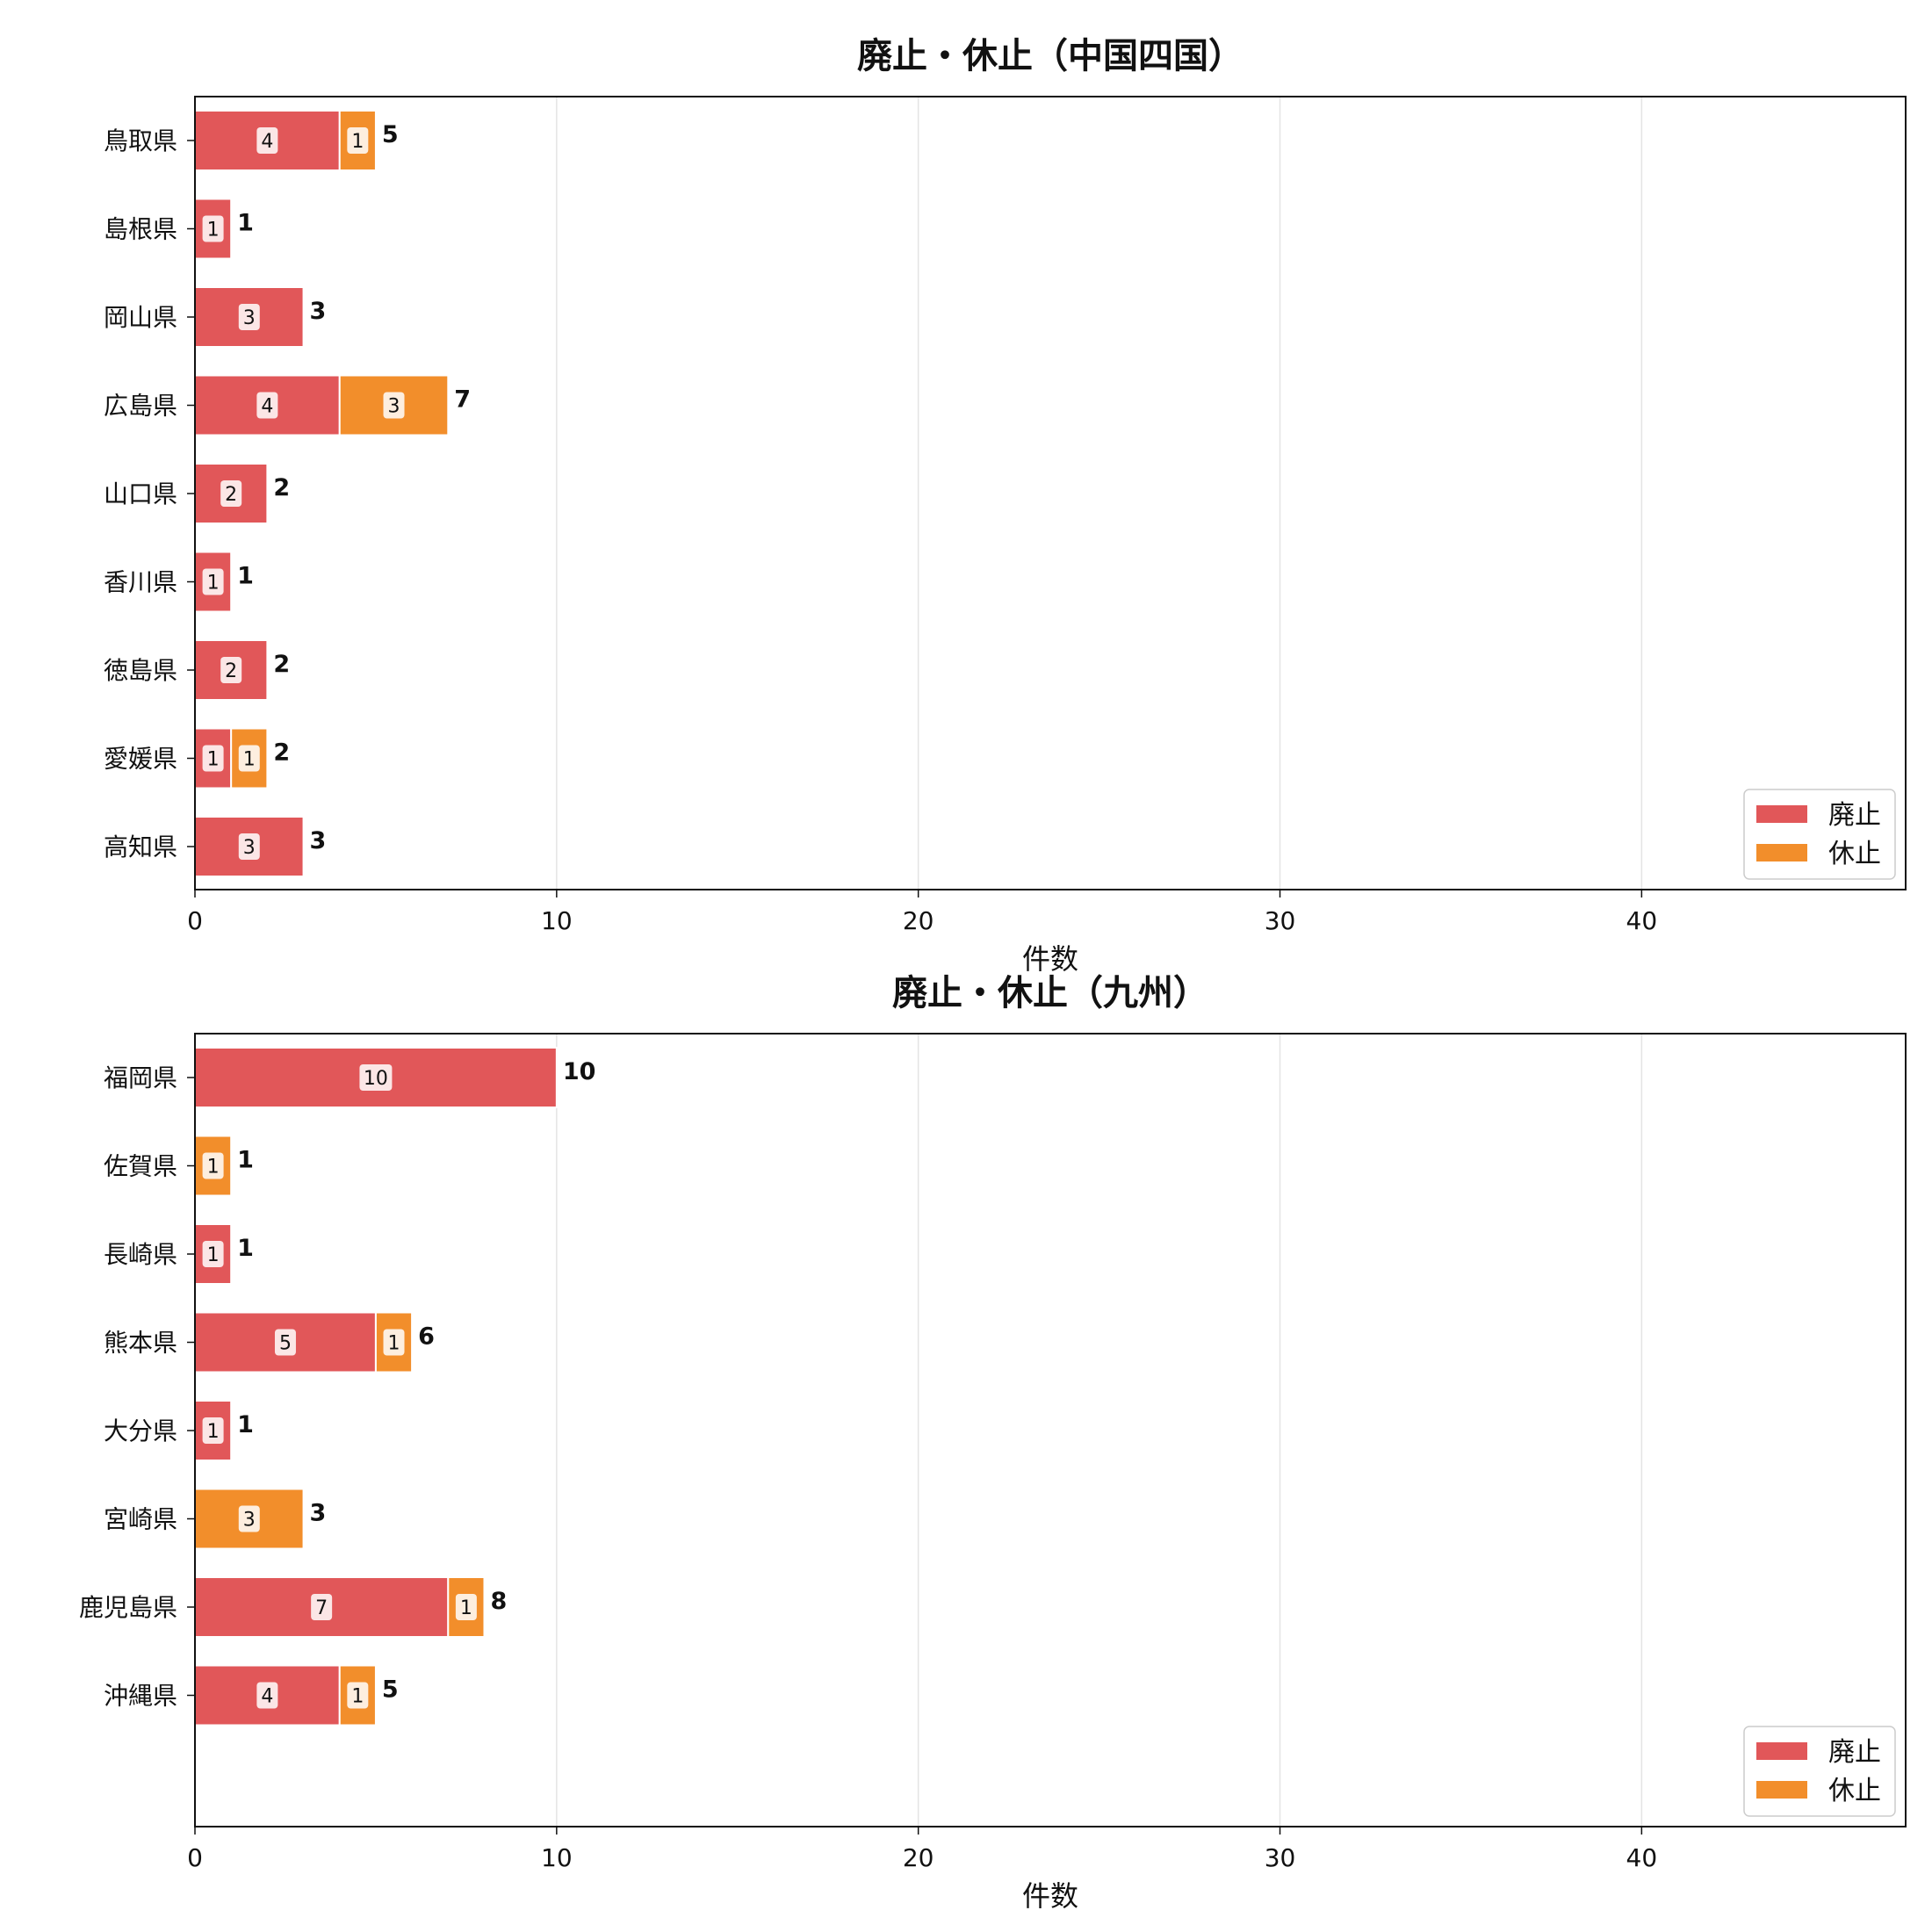 The width and height of the screenshot is (1932, 1932). What do you see at coordinates (463, 400) in the screenshot?
I see `bar-total-label: 7` at bounding box center [463, 400].